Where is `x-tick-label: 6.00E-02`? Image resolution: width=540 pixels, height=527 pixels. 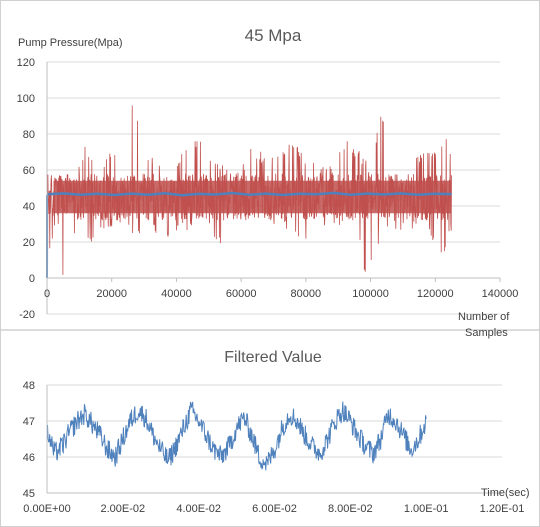 x-tick-label: 6.00E-02 is located at coordinates (274, 509).